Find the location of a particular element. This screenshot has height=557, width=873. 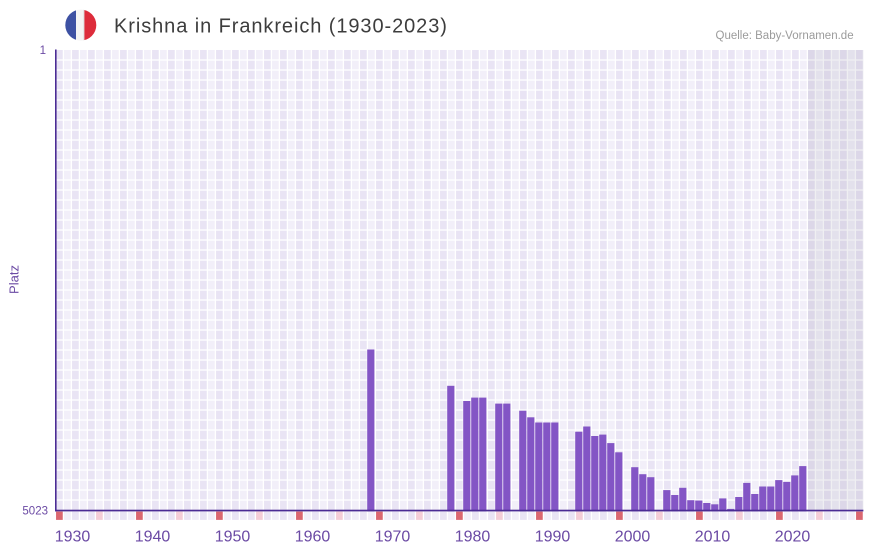

svg-text: 1940 is located at coordinates (153, 537).